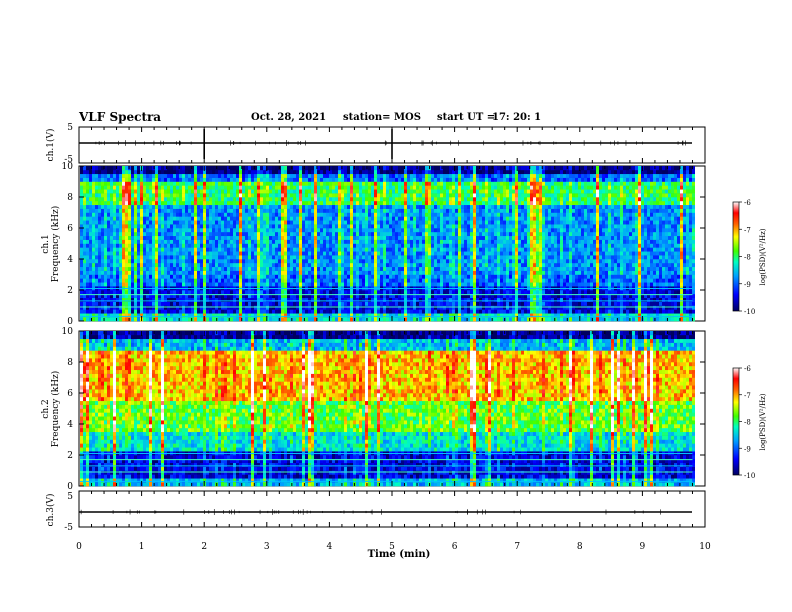 Image resolution: width=792 pixels, height=612 pixels. I want to click on ch1-colorbar-label: log(PSD)(V²/Hz), so click(763, 256).